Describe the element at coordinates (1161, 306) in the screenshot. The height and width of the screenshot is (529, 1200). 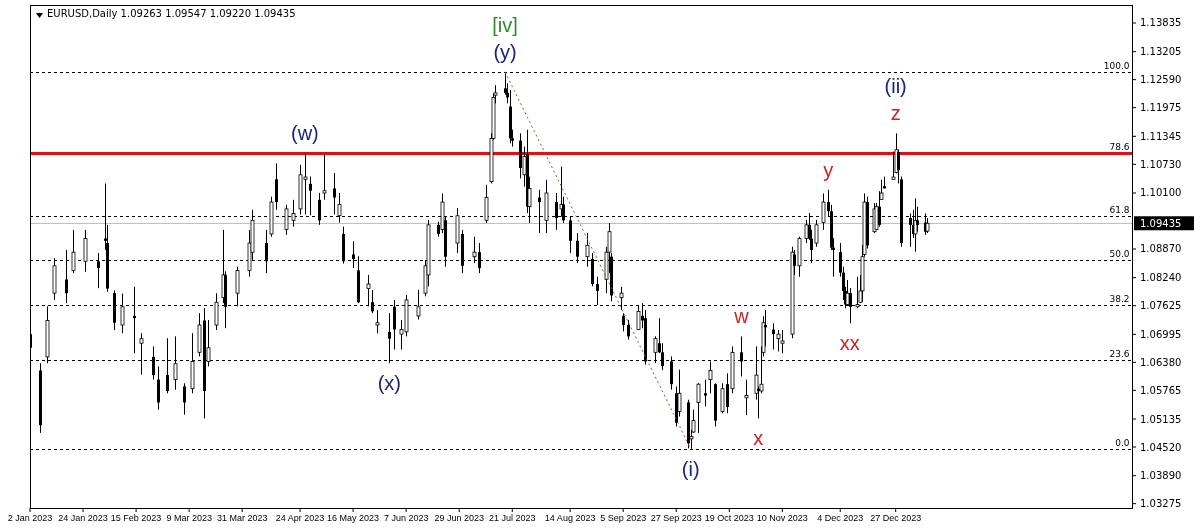
I see `y-tick-label: 1.07625` at that location.